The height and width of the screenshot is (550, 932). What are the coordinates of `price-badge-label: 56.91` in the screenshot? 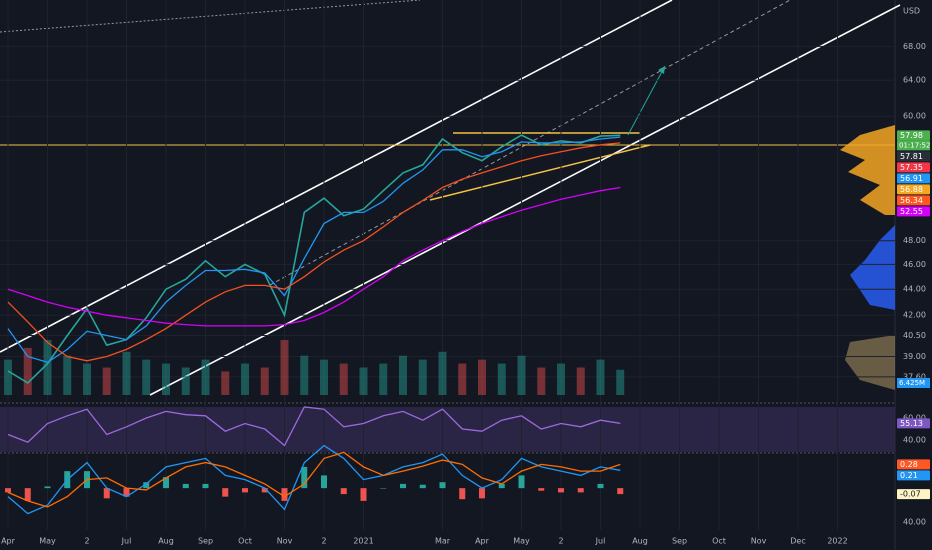 It's located at (911, 178).